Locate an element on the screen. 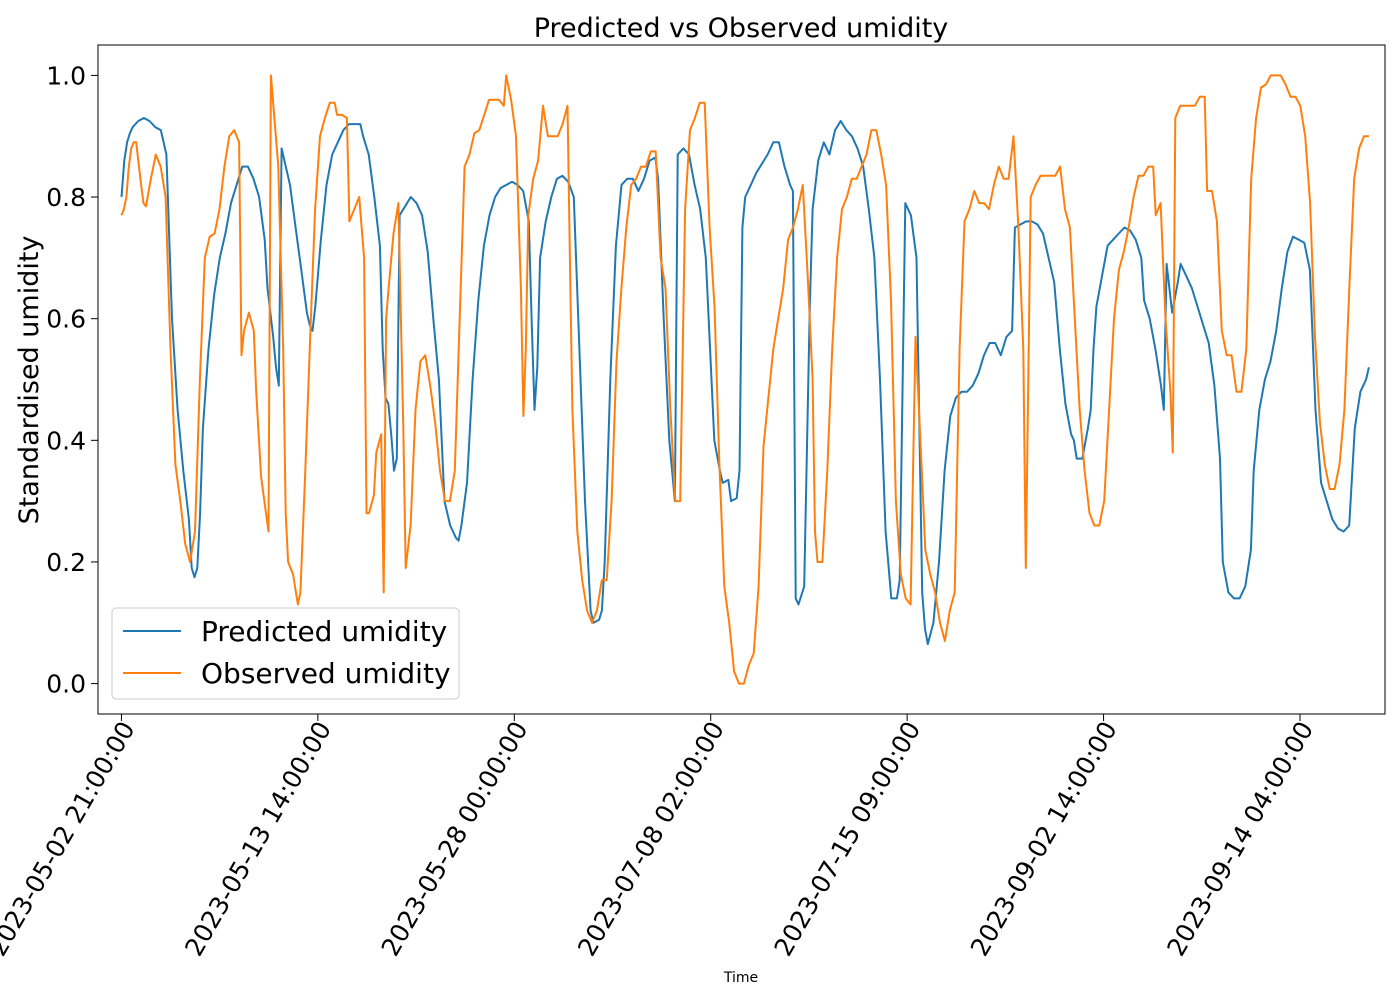 This screenshot has width=1400, height=1004. y-tick-label: 1.0 is located at coordinates (66, 75).